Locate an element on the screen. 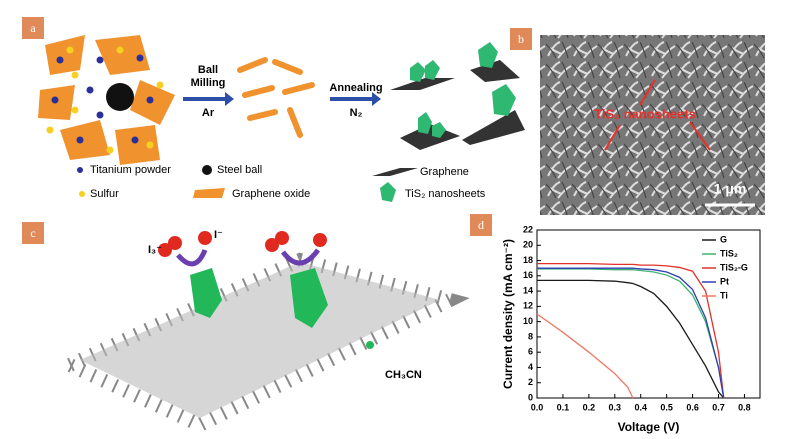 This screenshot has height=439, width=799. legend-text: Steel ball is located at coordinates (239, 170).